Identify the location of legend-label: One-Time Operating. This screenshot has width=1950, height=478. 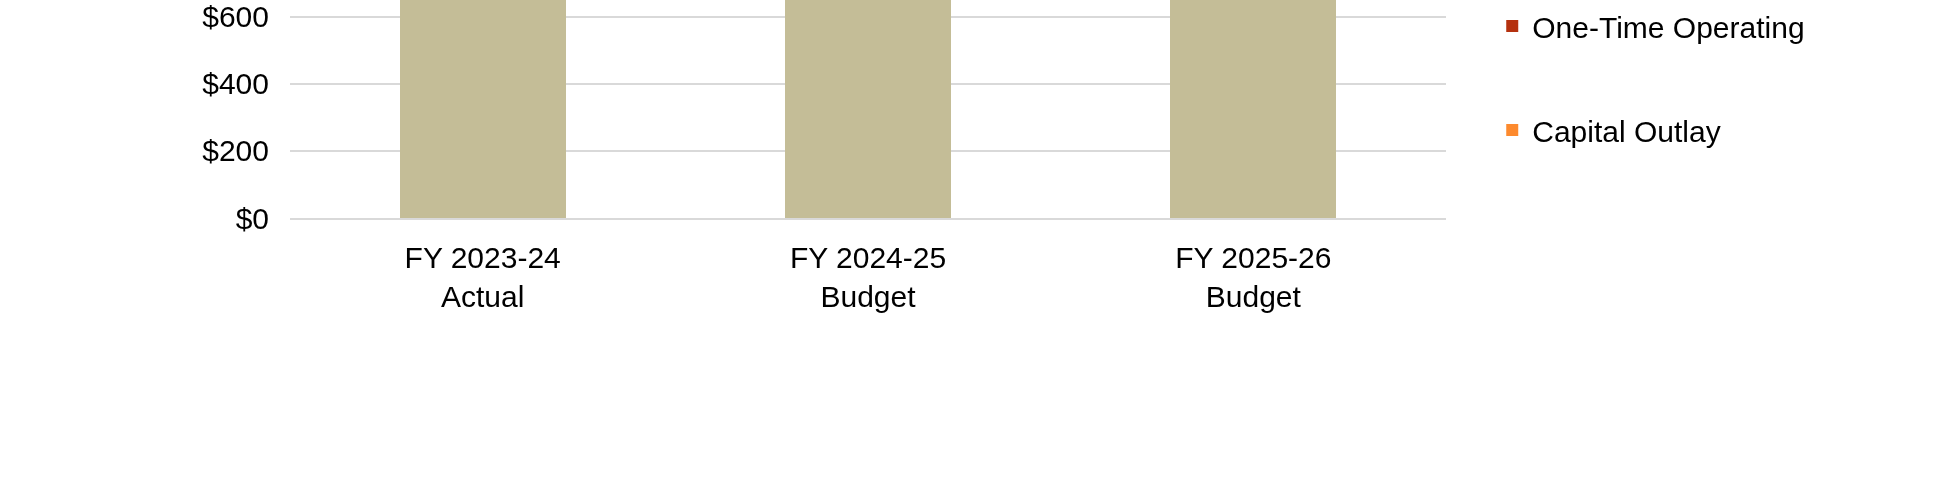
(1668, 27).